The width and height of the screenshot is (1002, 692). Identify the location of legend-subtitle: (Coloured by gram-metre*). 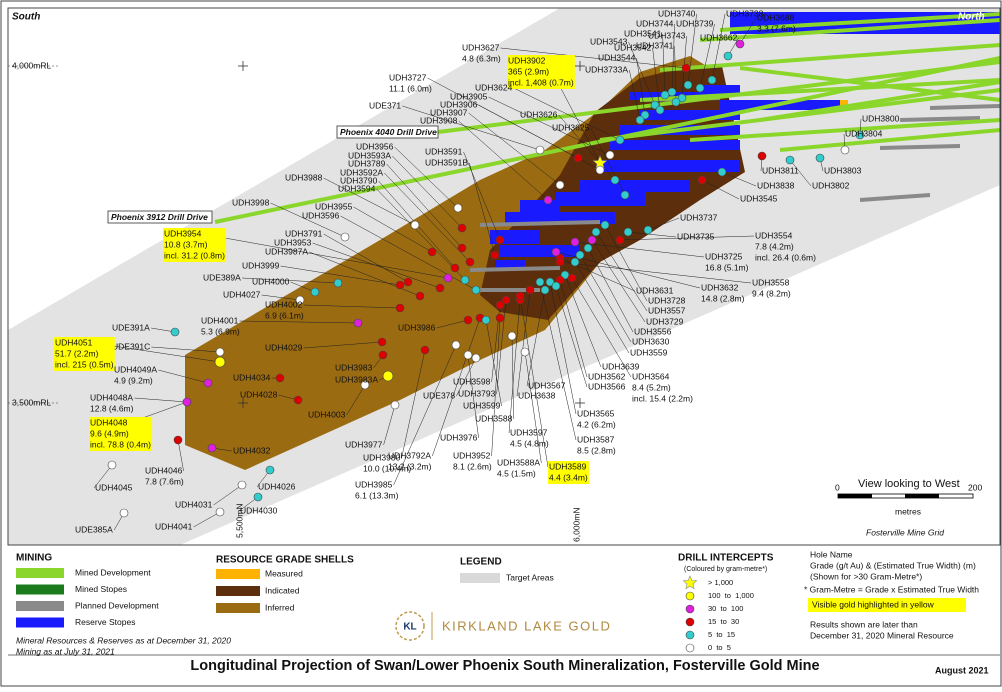
(725, 569).